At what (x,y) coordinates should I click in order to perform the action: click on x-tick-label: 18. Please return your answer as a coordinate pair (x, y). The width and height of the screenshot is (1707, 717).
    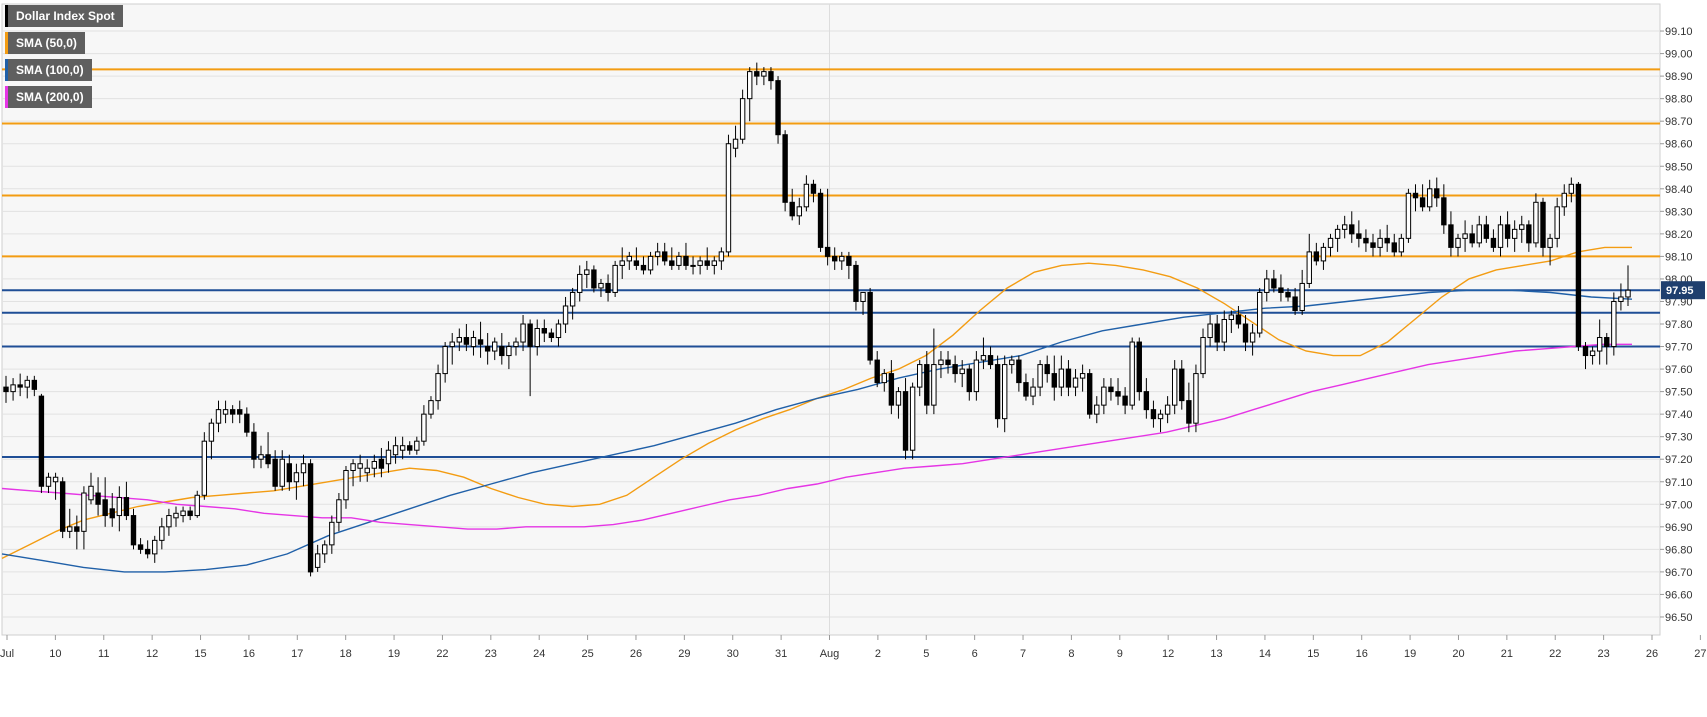
    Looking at the image, I should click on (346, 654).